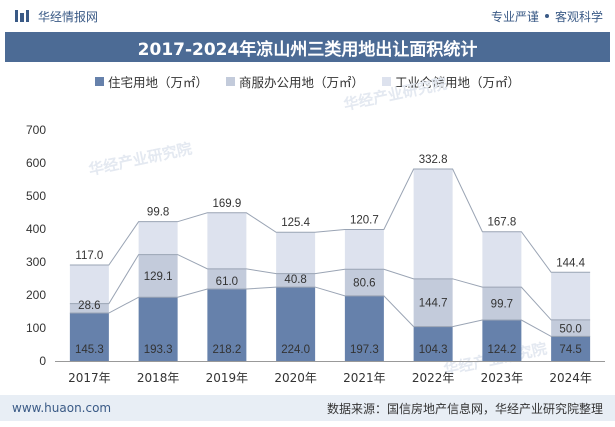 The image size is (615, 427). What do you see at coordinates (364, 378) in the screenshot?
I see `x-tick-label: 2021年` at bounding box center [364, 378].